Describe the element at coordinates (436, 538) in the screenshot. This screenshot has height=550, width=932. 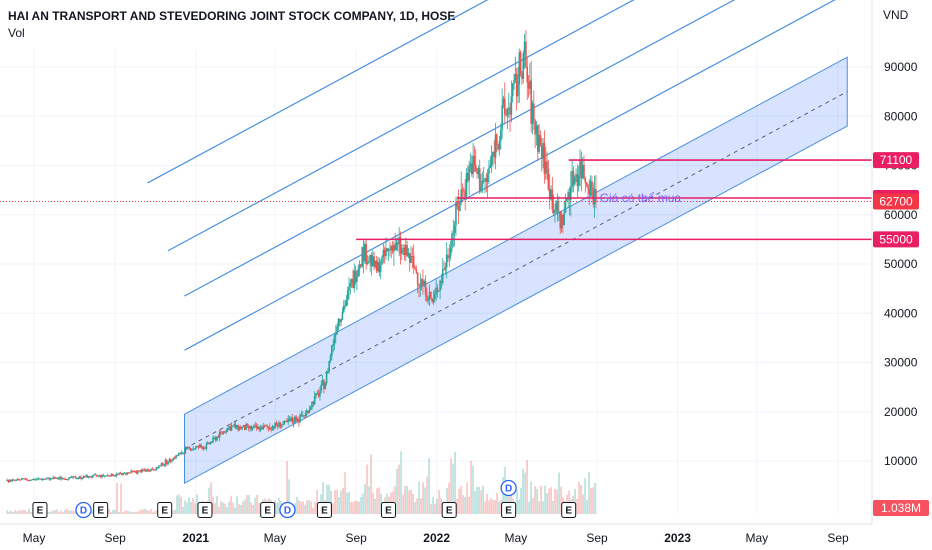
I see `time-axis: May Sep 2021 May Sep 2022 May Sep 2023 May Sep` at that location.